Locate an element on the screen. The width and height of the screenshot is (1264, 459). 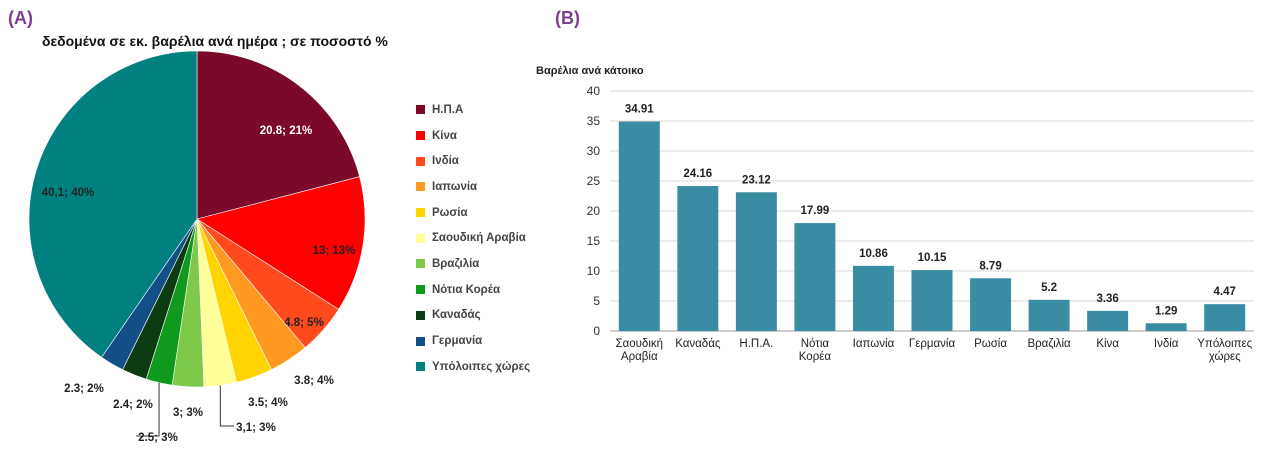
bar-data-label-6: 8.79 is located at coordinates (990, 266).